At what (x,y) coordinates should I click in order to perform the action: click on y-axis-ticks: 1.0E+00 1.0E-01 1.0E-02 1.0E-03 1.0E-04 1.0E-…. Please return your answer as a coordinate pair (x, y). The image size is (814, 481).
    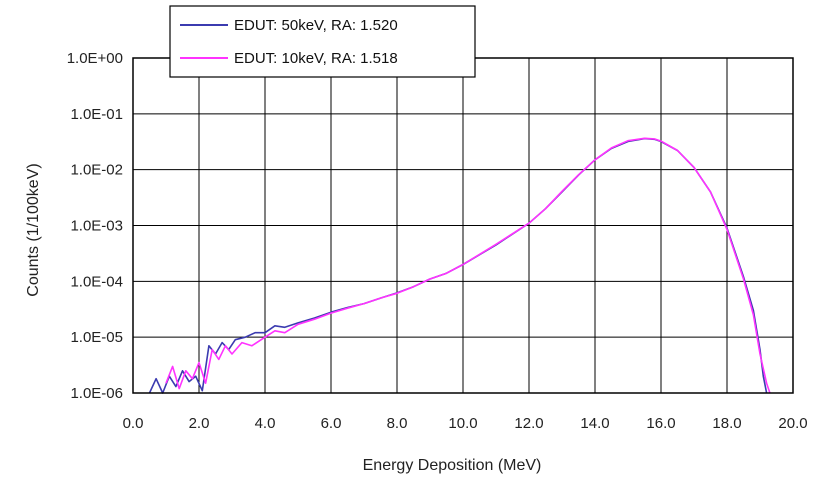
    Looking at the image, I should click on (95, 226).